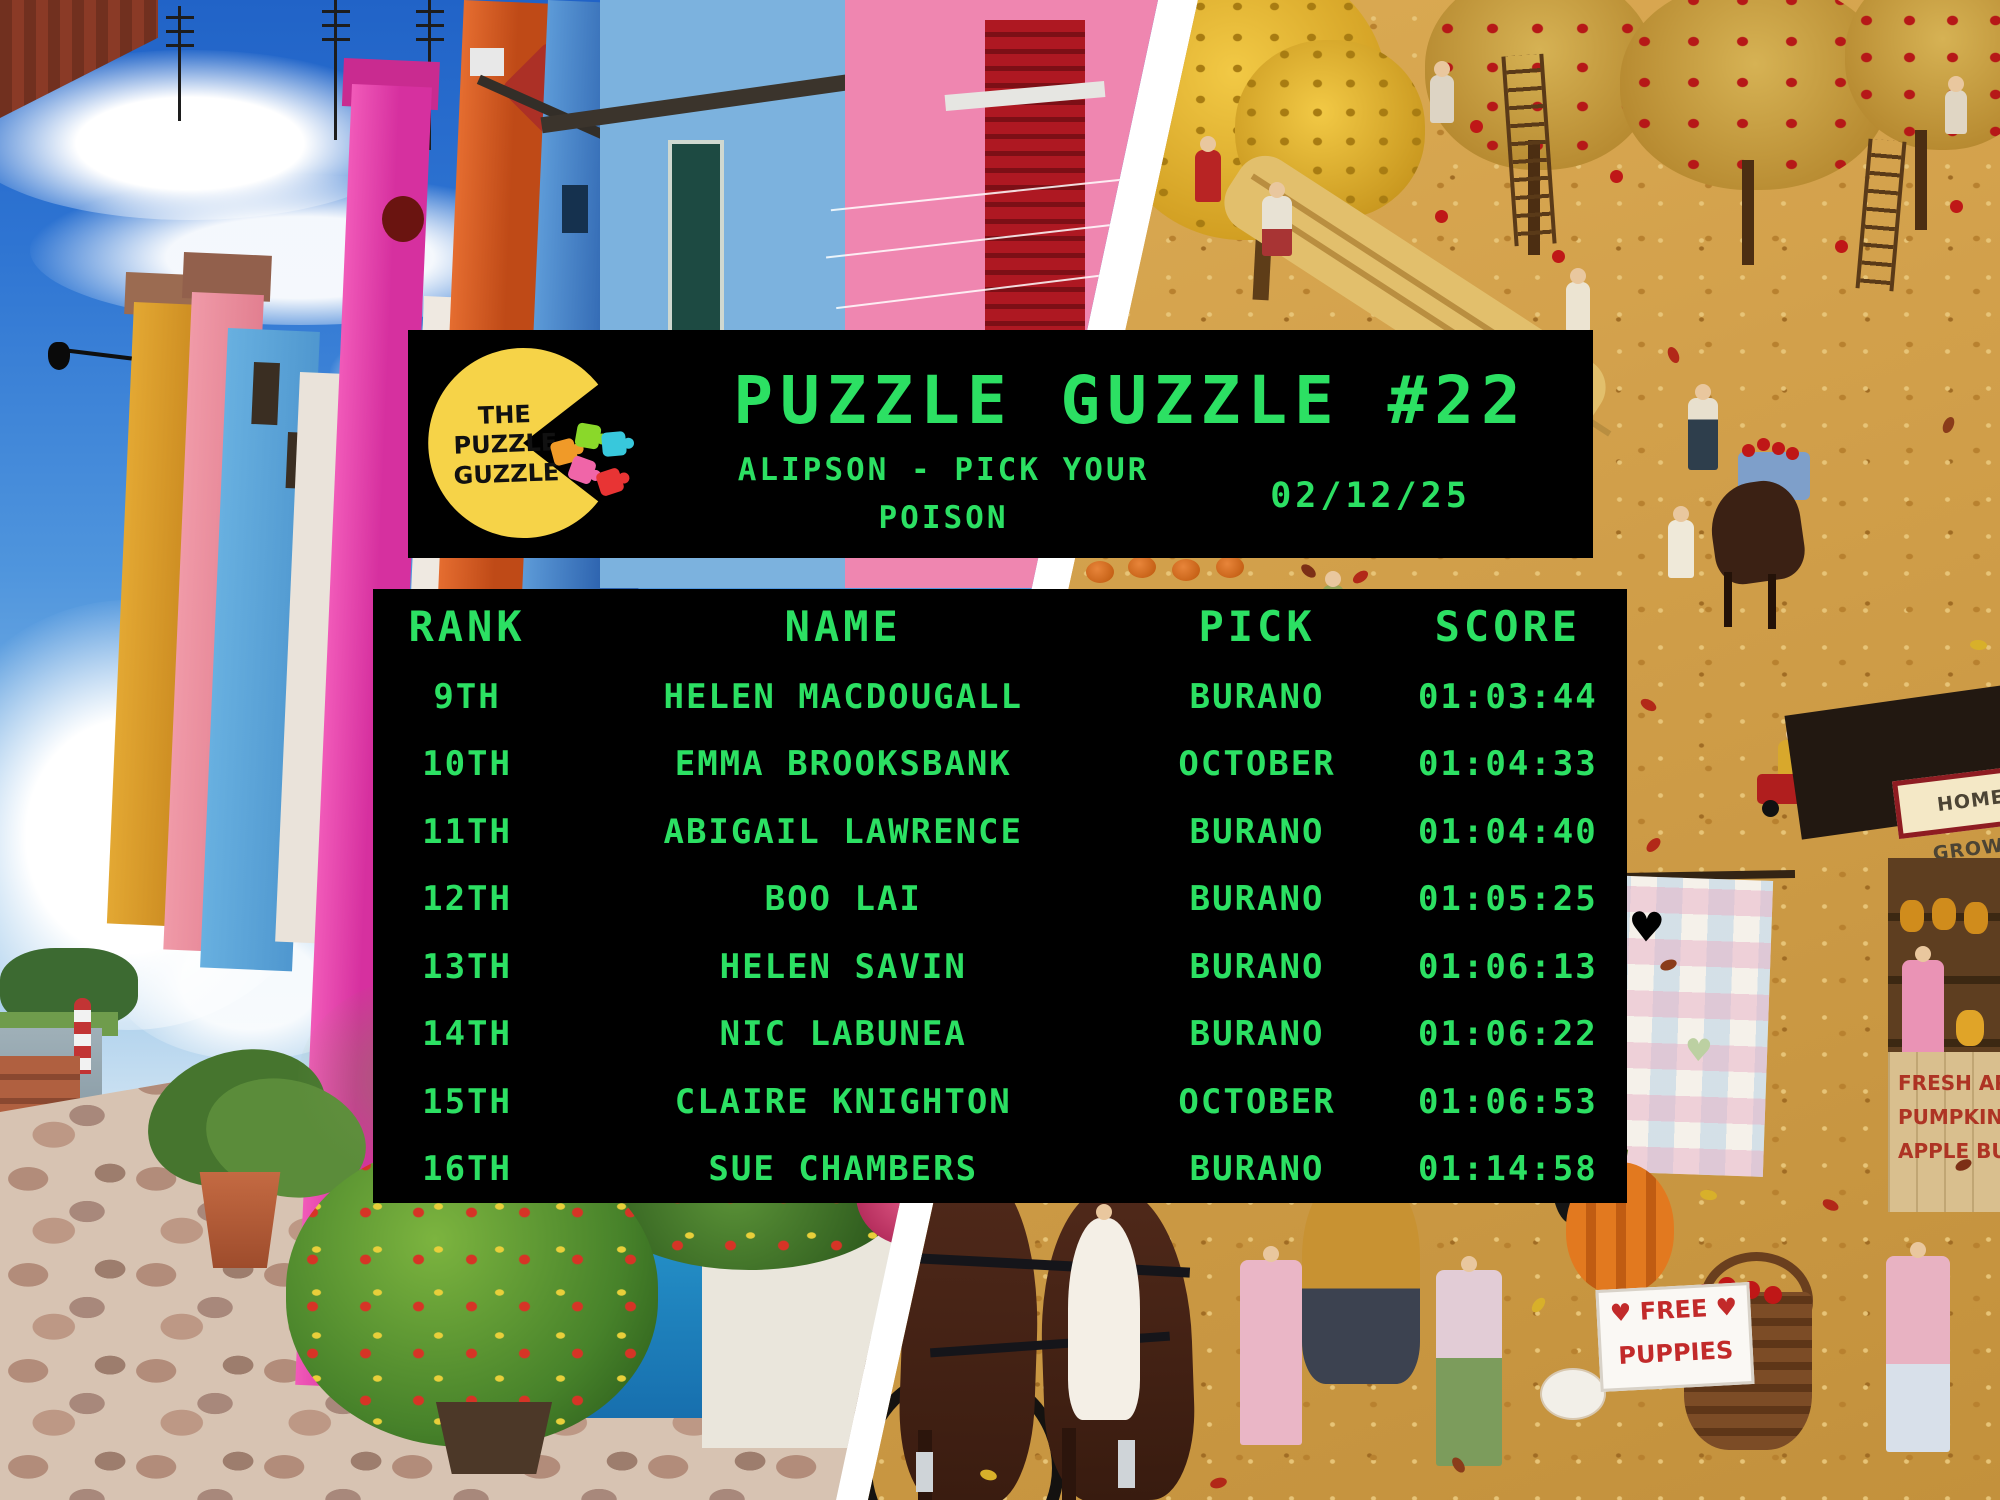 The height and width of the screenshot is (1500, 2000). What do you see at coordinates (1257, 764) in the screenshot?
I see `pick-cell: OCTOBER` at bounding box center [1257, 764].